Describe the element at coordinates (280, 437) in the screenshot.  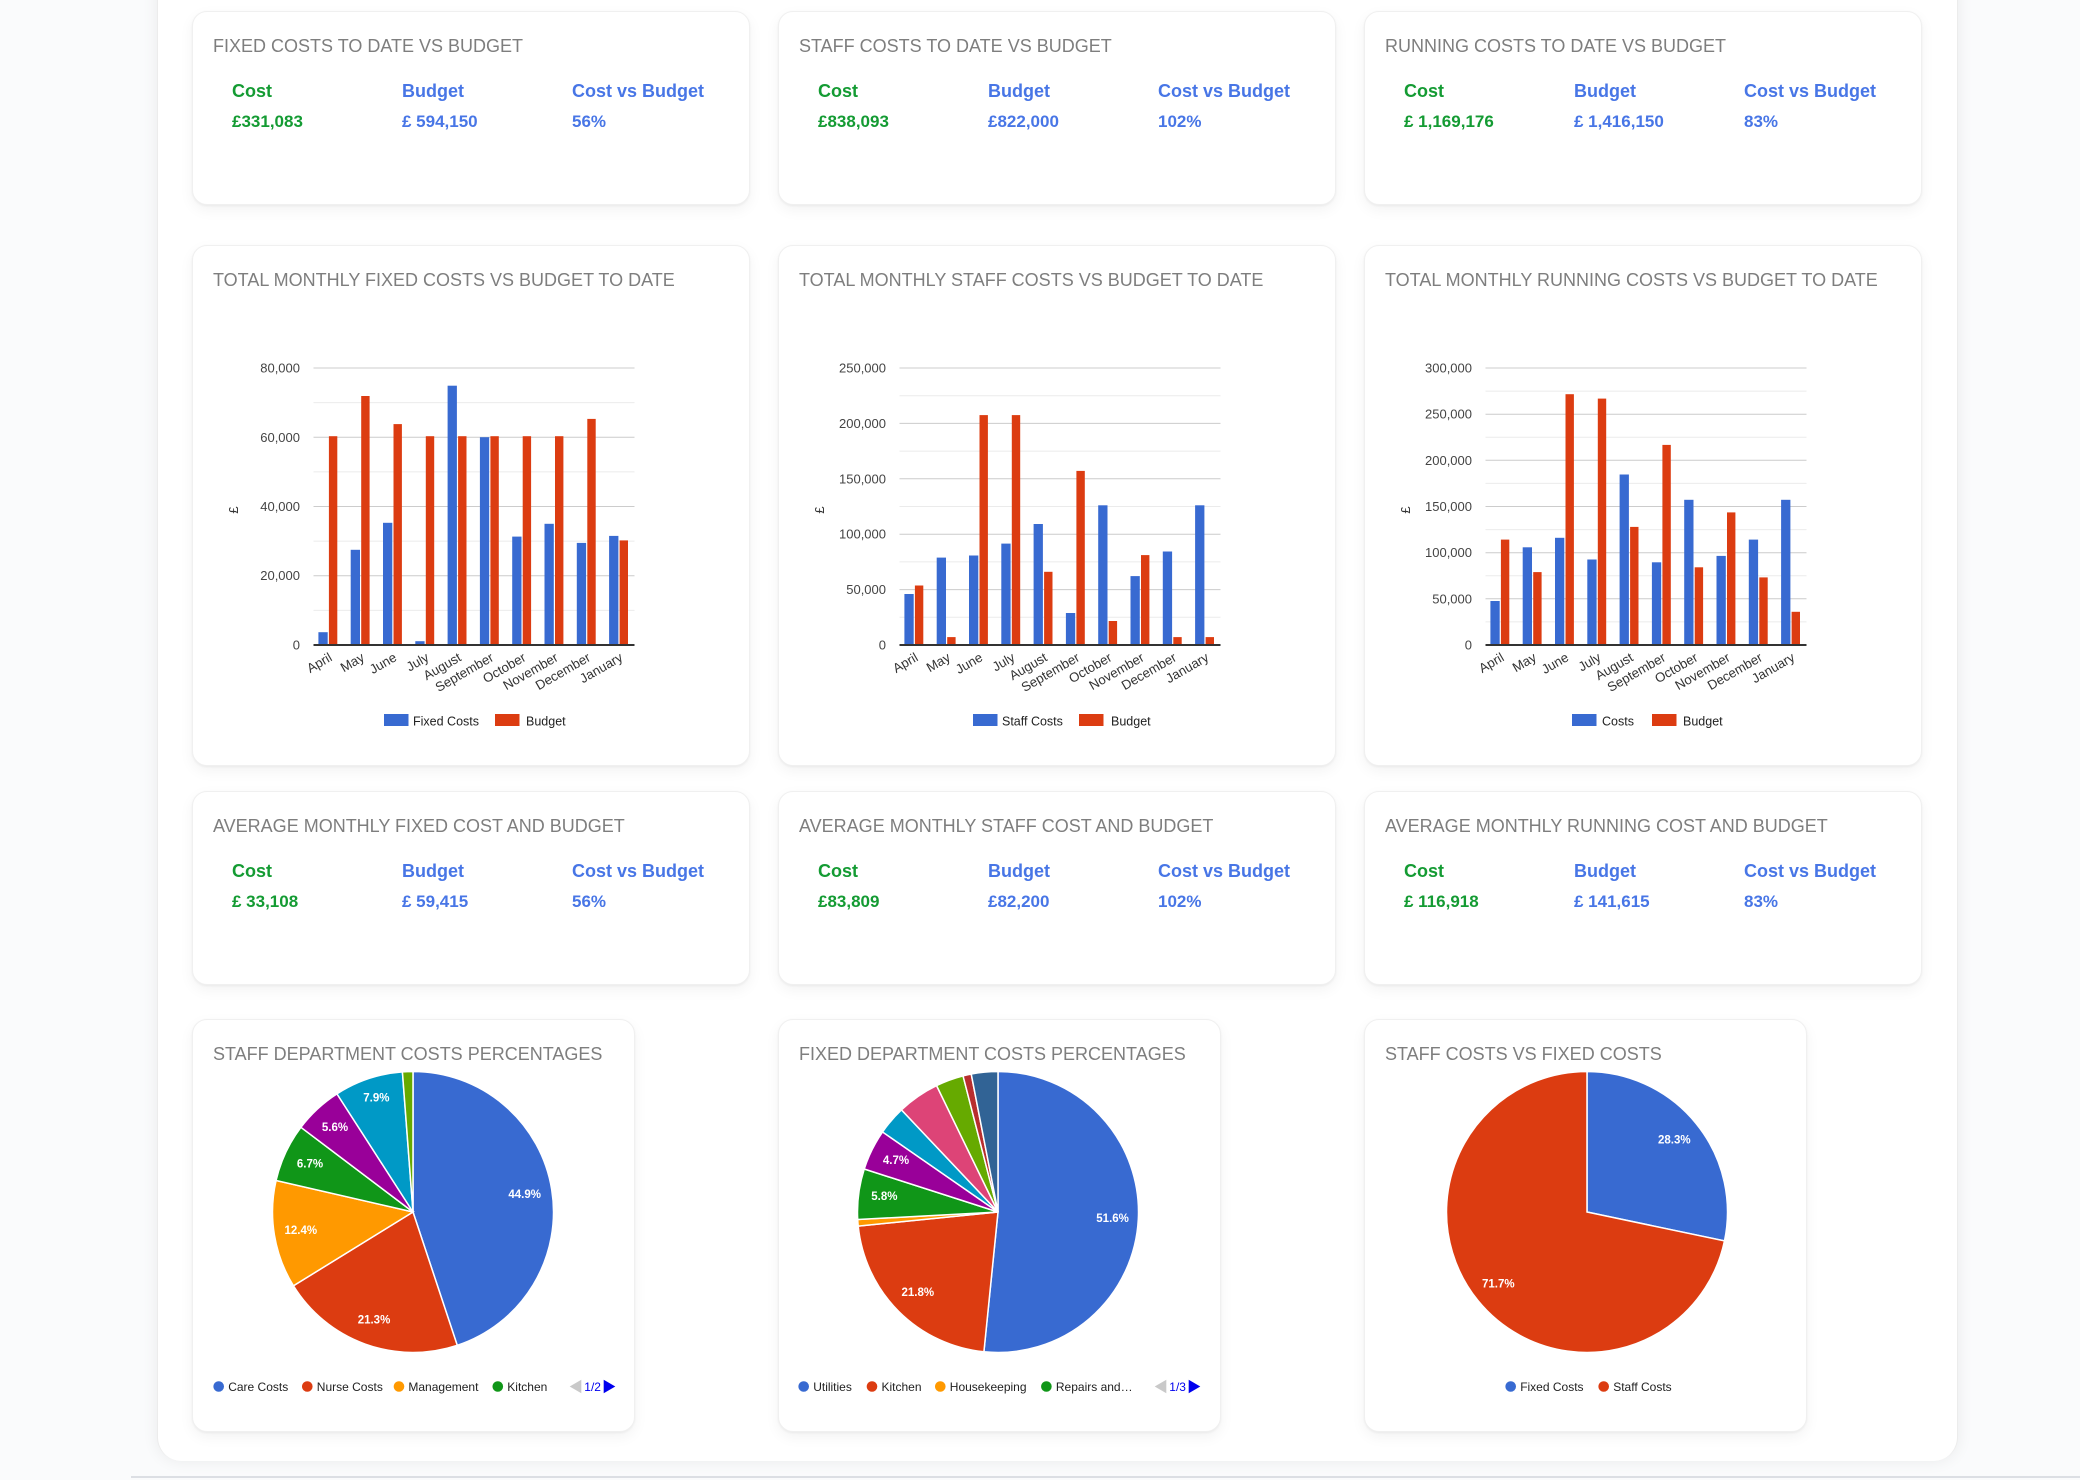
I see `svg-text: 60,000` at that location.